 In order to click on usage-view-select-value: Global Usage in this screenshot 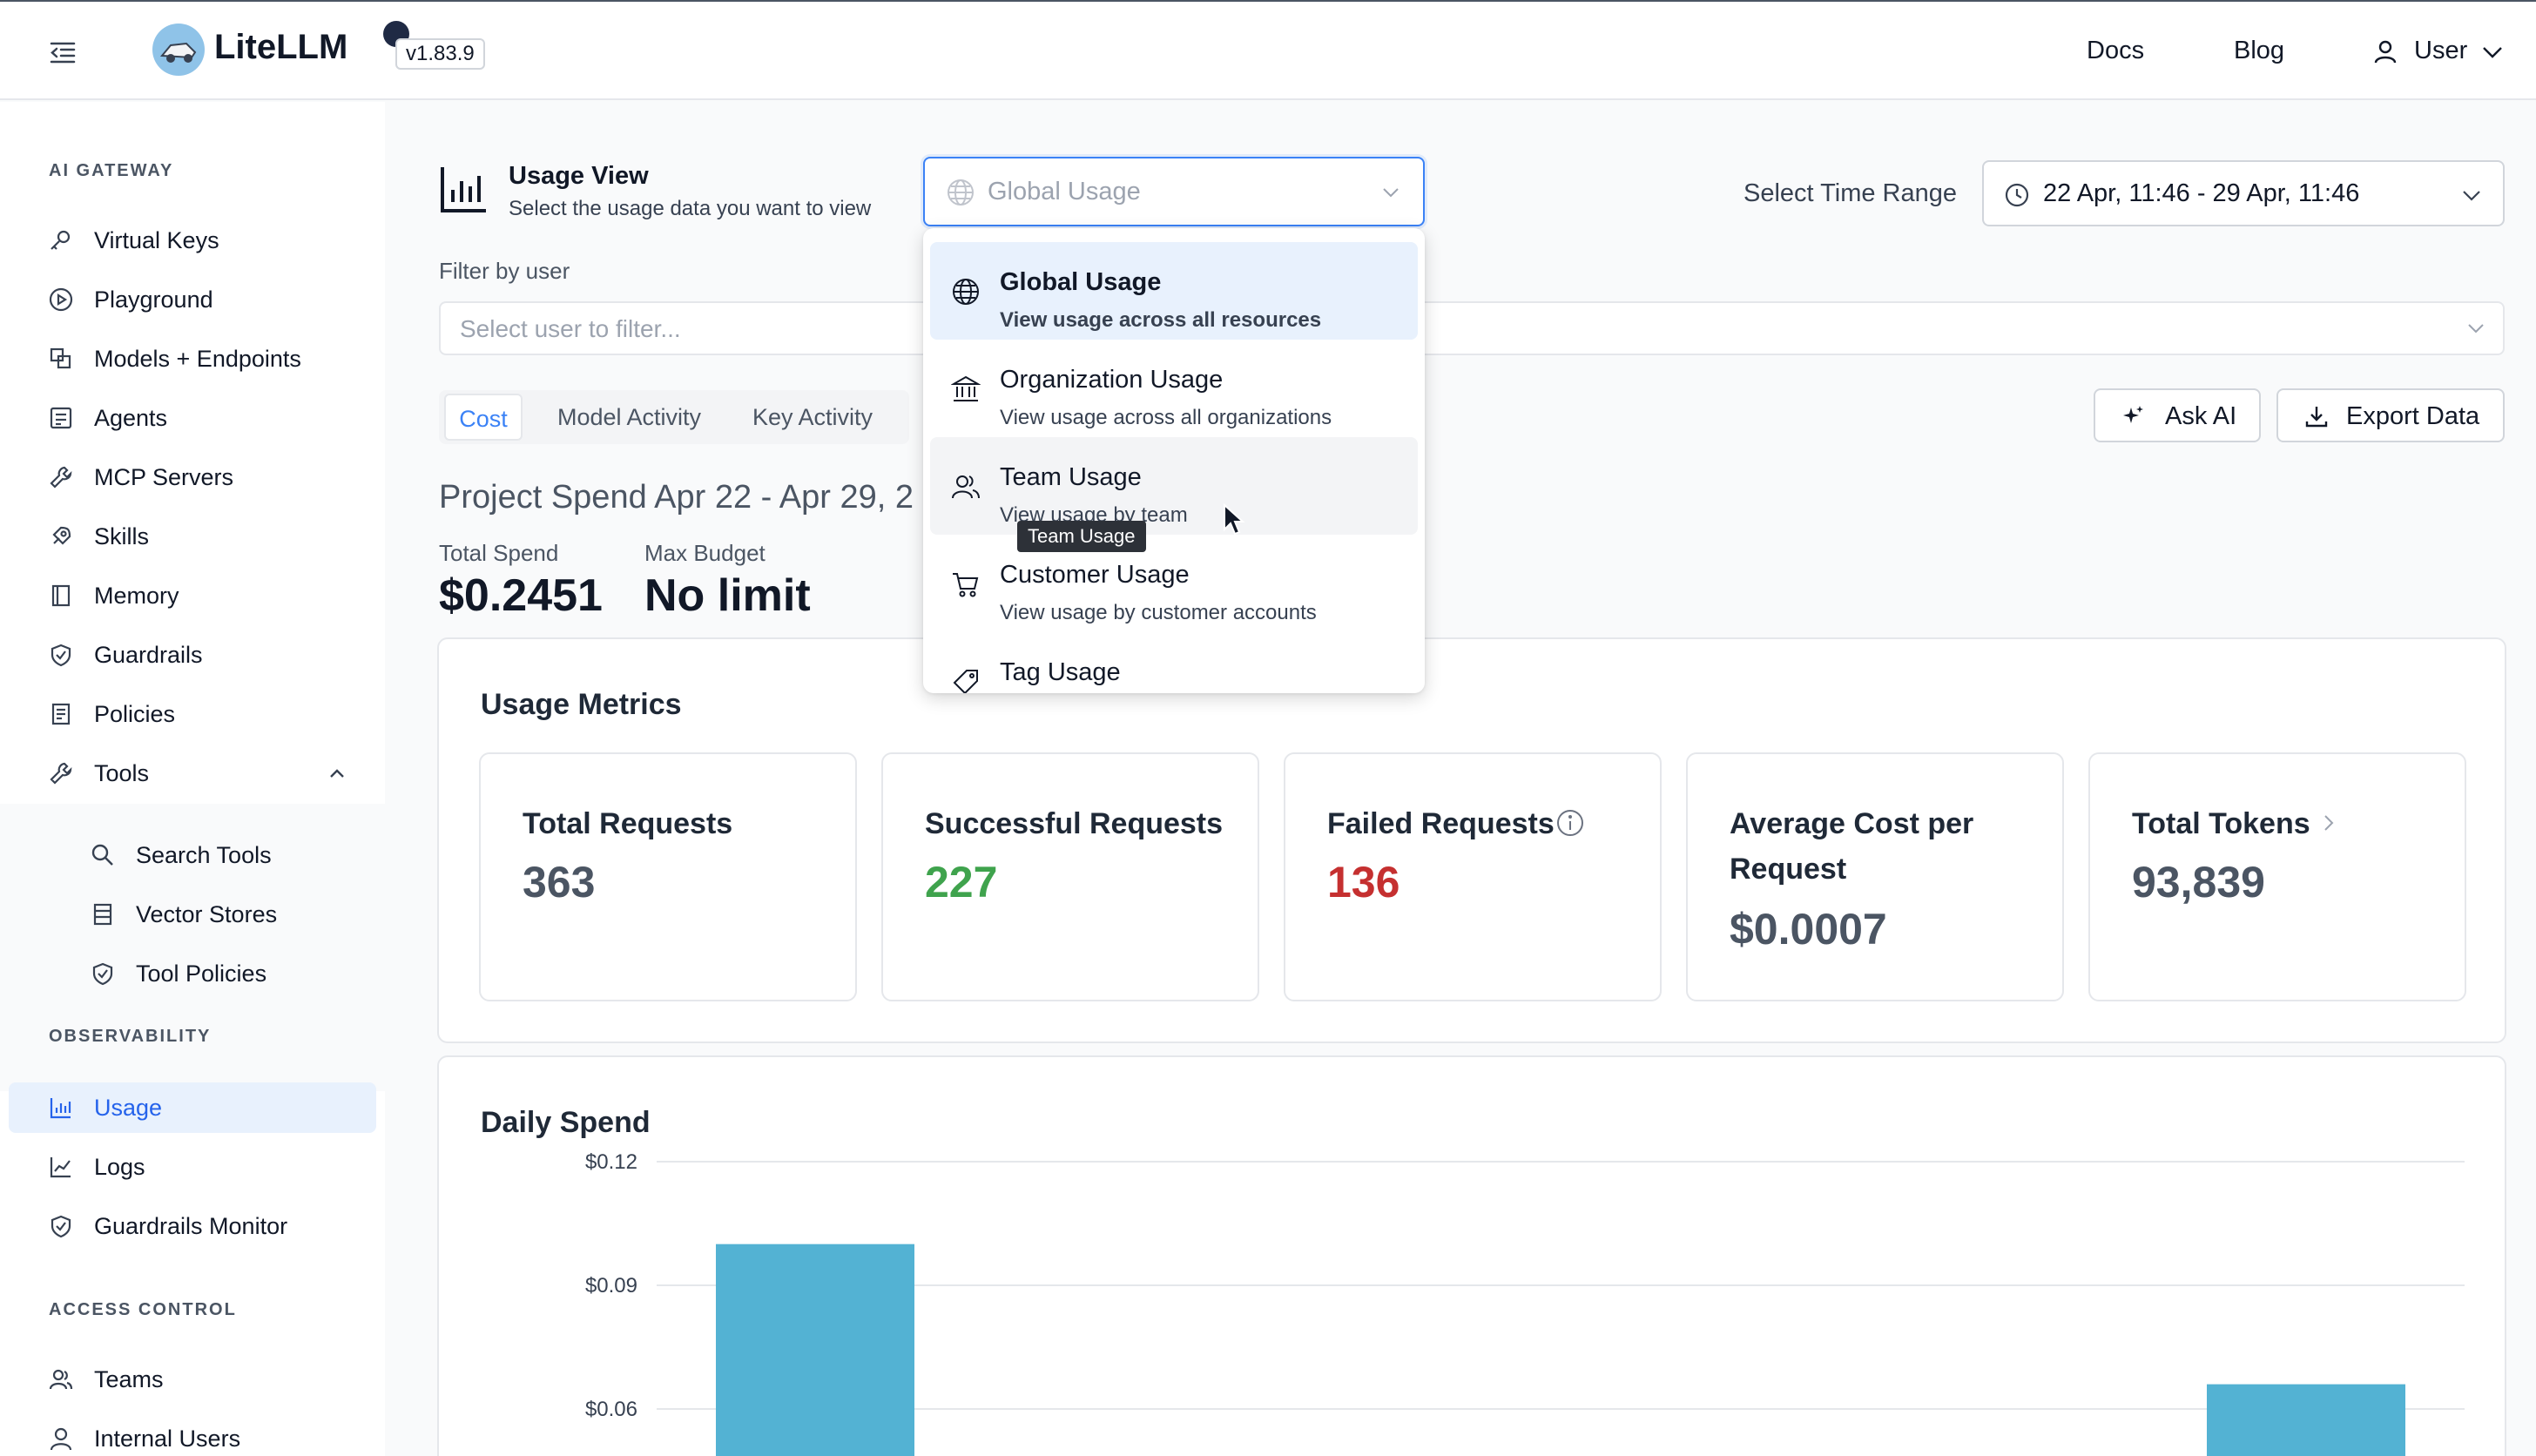, I will do `click(1064, 192)`.